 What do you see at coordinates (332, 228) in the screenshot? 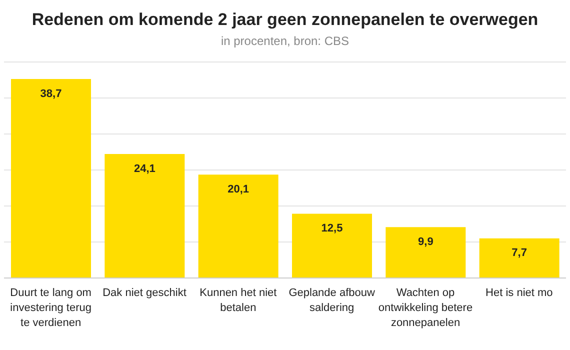
I see `data-label: 12,5` at bounding box center [332, 228].